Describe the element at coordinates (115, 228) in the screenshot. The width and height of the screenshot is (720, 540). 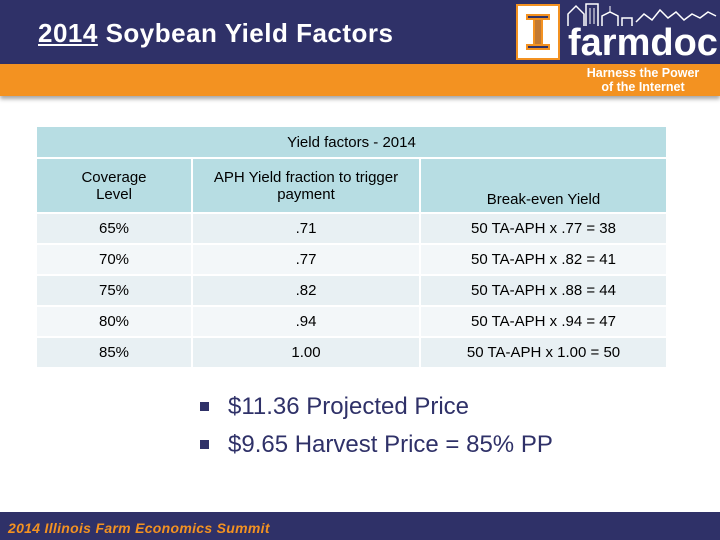
I see `coverage-level-cell: 65%` at that location.